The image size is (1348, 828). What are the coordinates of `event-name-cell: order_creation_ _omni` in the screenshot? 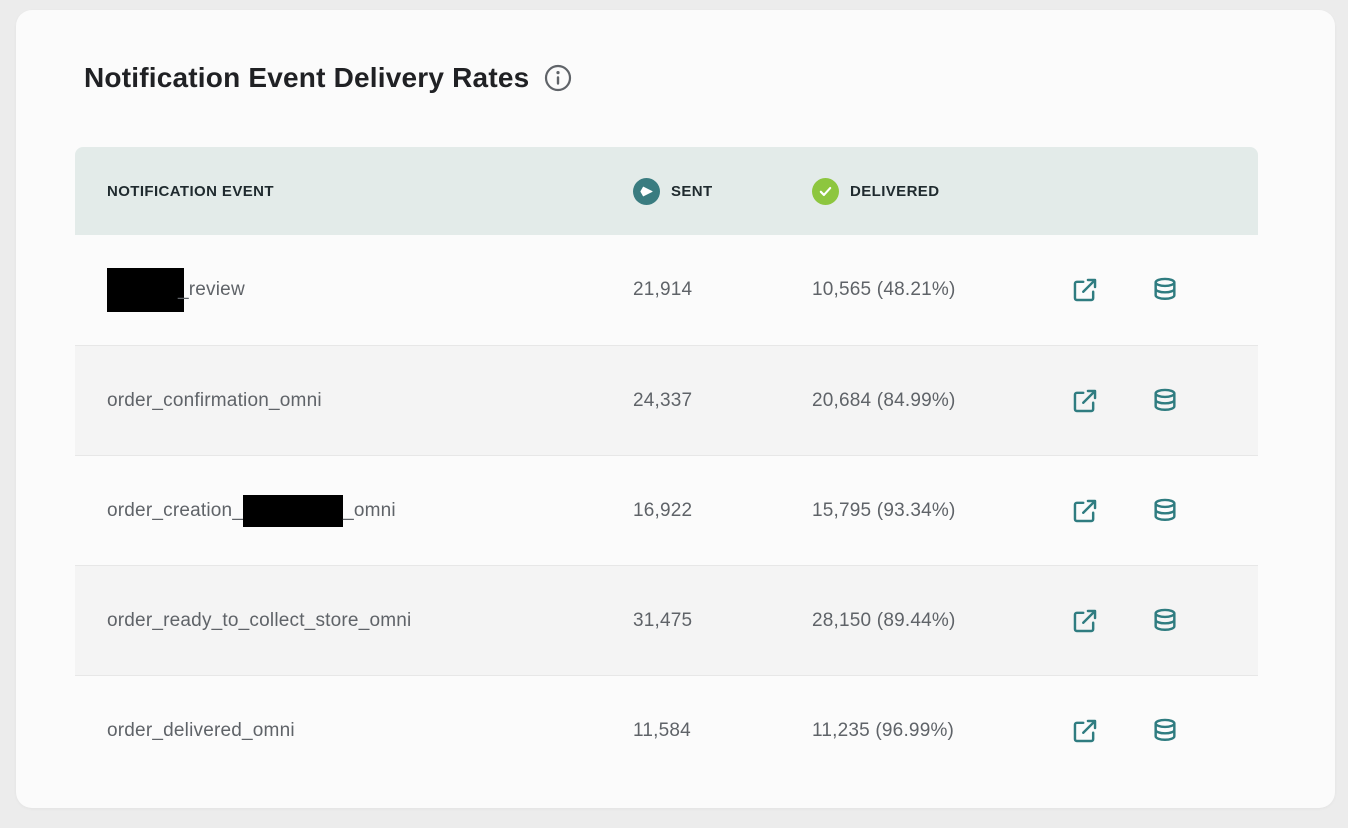 It's located at (370, 510).